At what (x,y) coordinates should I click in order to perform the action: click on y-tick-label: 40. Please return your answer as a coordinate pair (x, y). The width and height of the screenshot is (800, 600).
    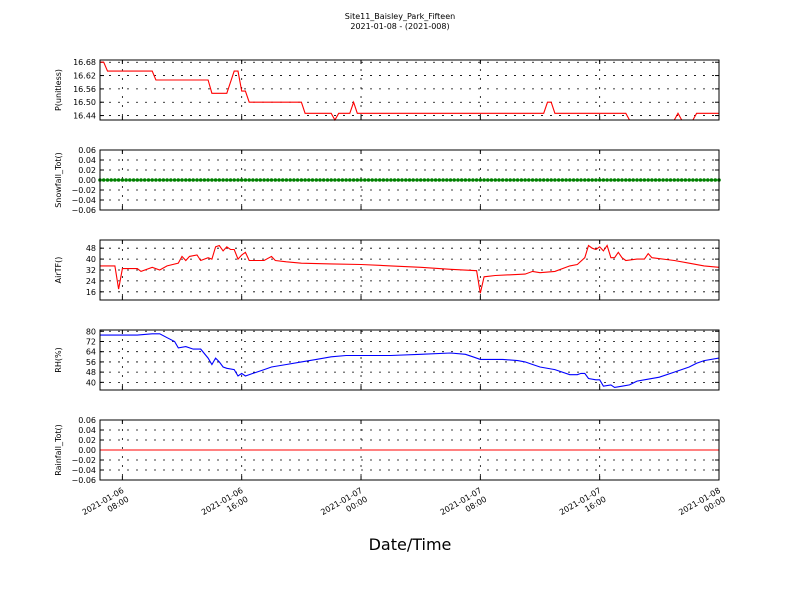
    Looking at the image, I should click on (91, 382).